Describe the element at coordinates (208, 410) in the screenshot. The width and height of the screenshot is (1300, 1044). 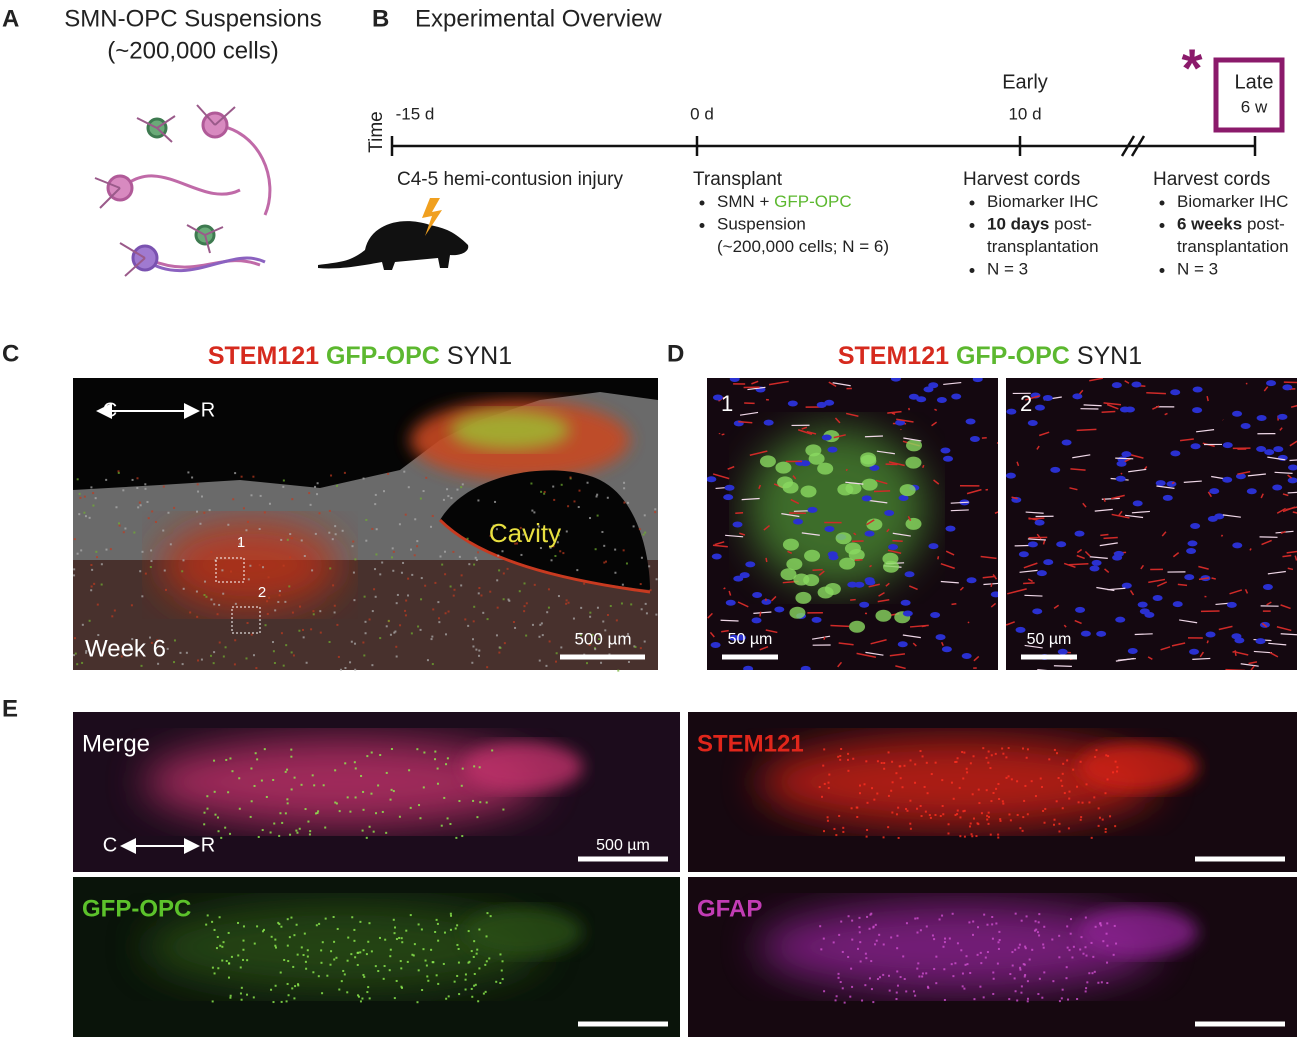
I see `orientation-label: R` at that location.